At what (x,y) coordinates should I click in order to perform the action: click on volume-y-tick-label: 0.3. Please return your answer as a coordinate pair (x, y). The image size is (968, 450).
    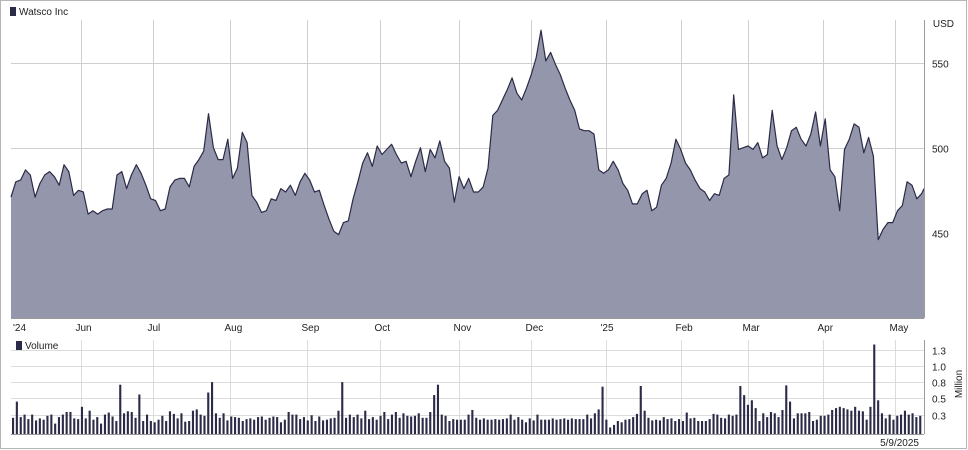
    Looking at the image, I should click on (939, 417).